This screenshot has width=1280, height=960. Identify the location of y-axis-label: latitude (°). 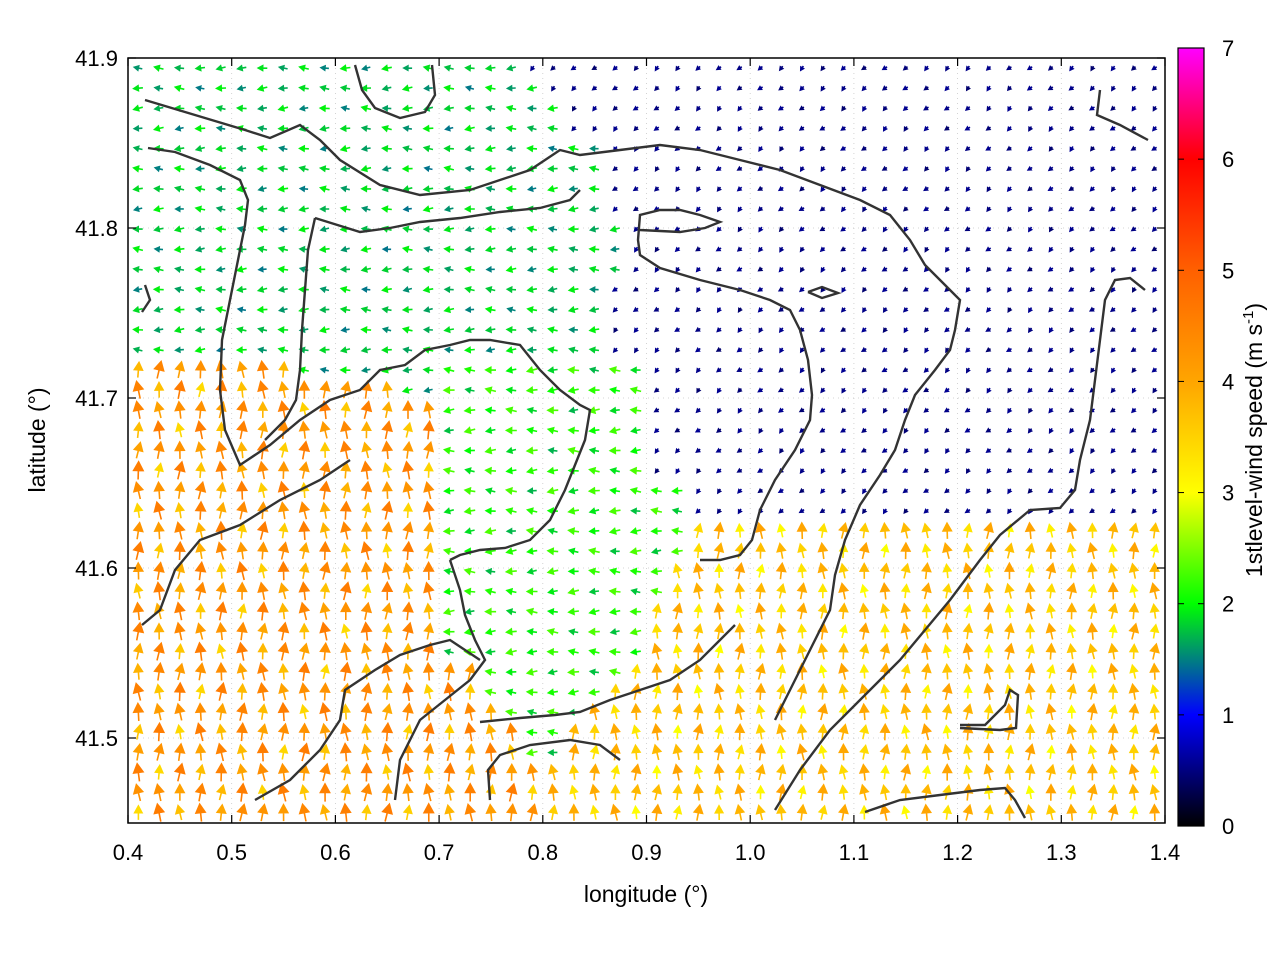
(37, 439).